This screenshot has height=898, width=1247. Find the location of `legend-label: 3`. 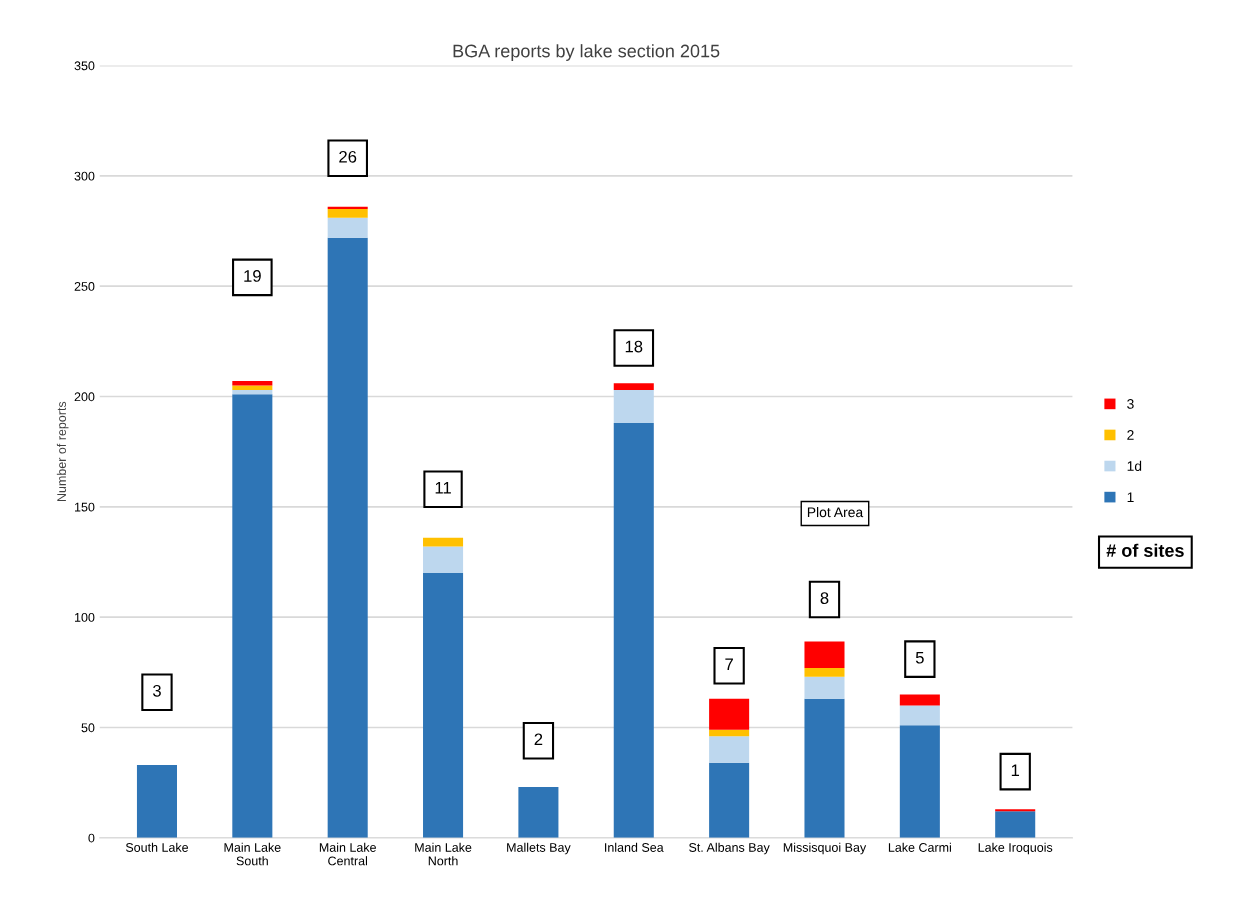

legend-label: 3 is located at coordinates (1130, 404).